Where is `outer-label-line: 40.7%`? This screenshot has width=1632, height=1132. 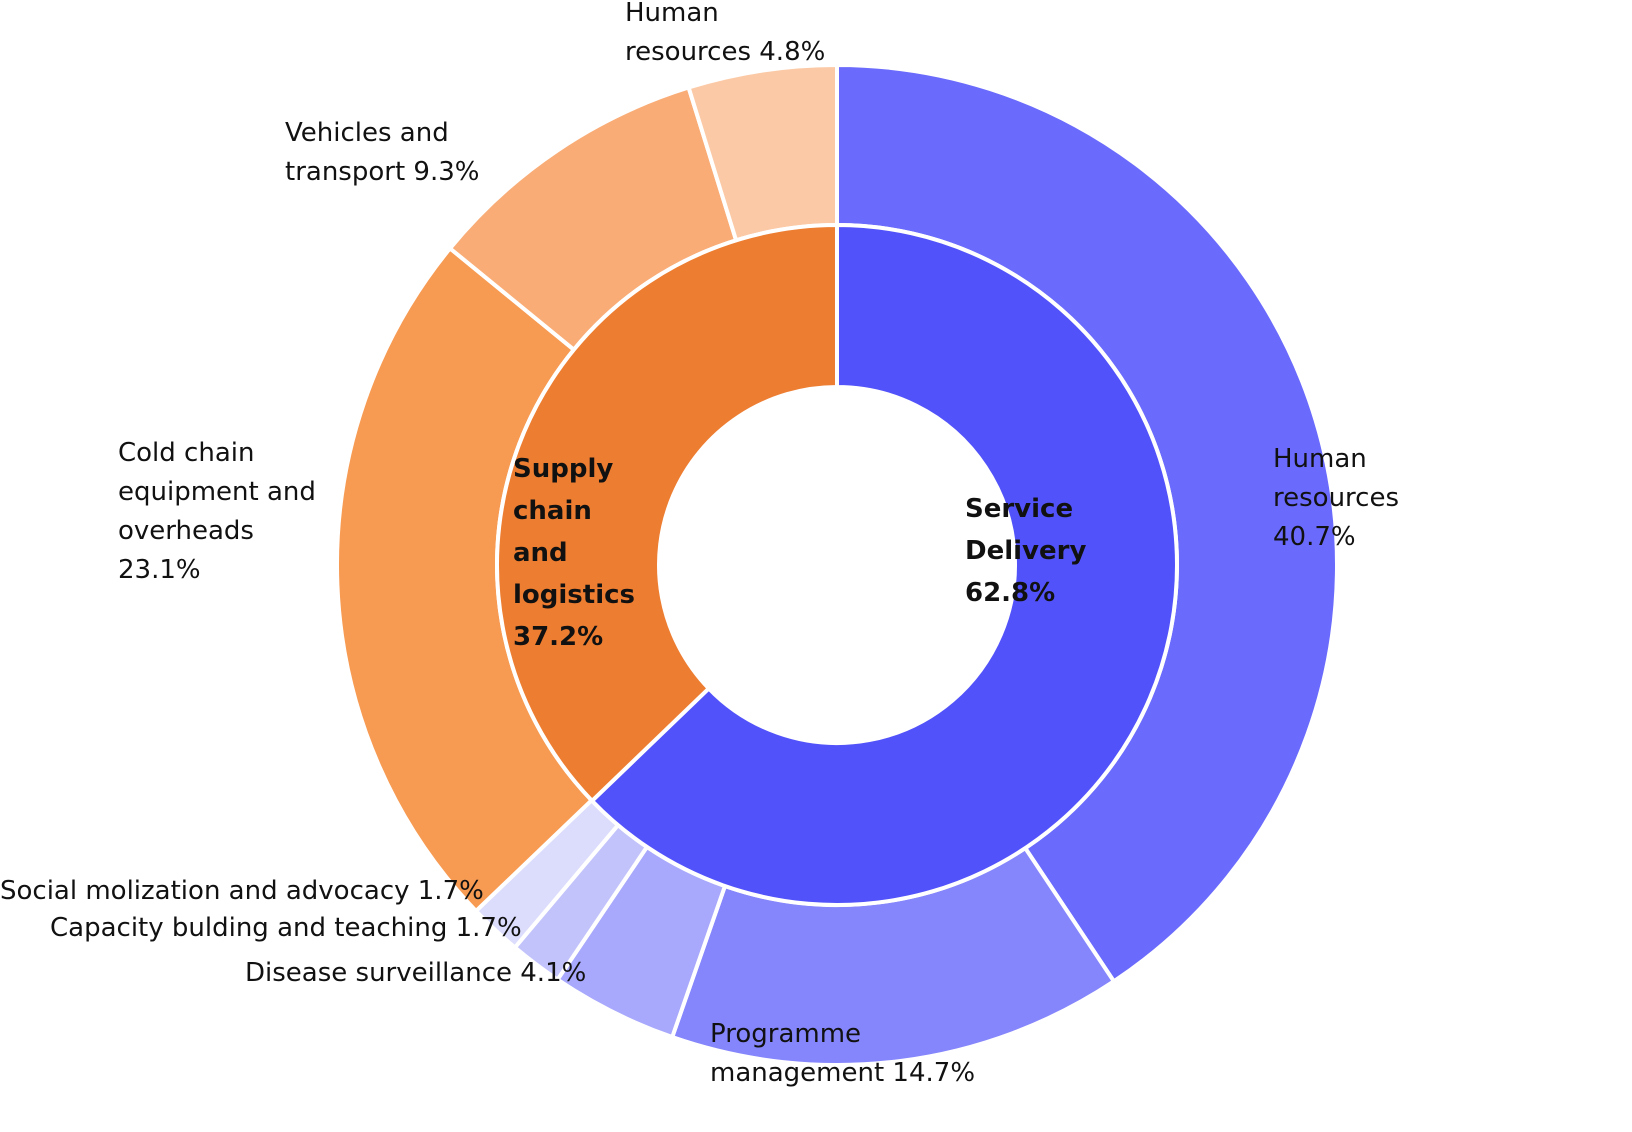
outer-label-line: 40.7% is located at coordinates (1314, 537).